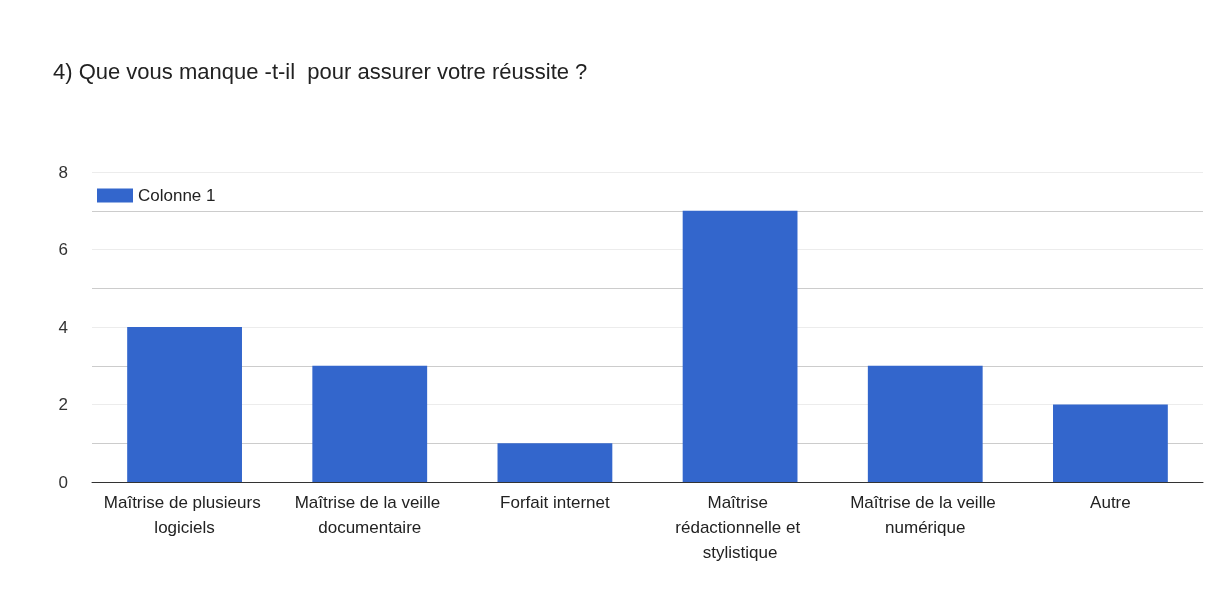  I want to click on y-tick-label: 4, so click(63, 327).